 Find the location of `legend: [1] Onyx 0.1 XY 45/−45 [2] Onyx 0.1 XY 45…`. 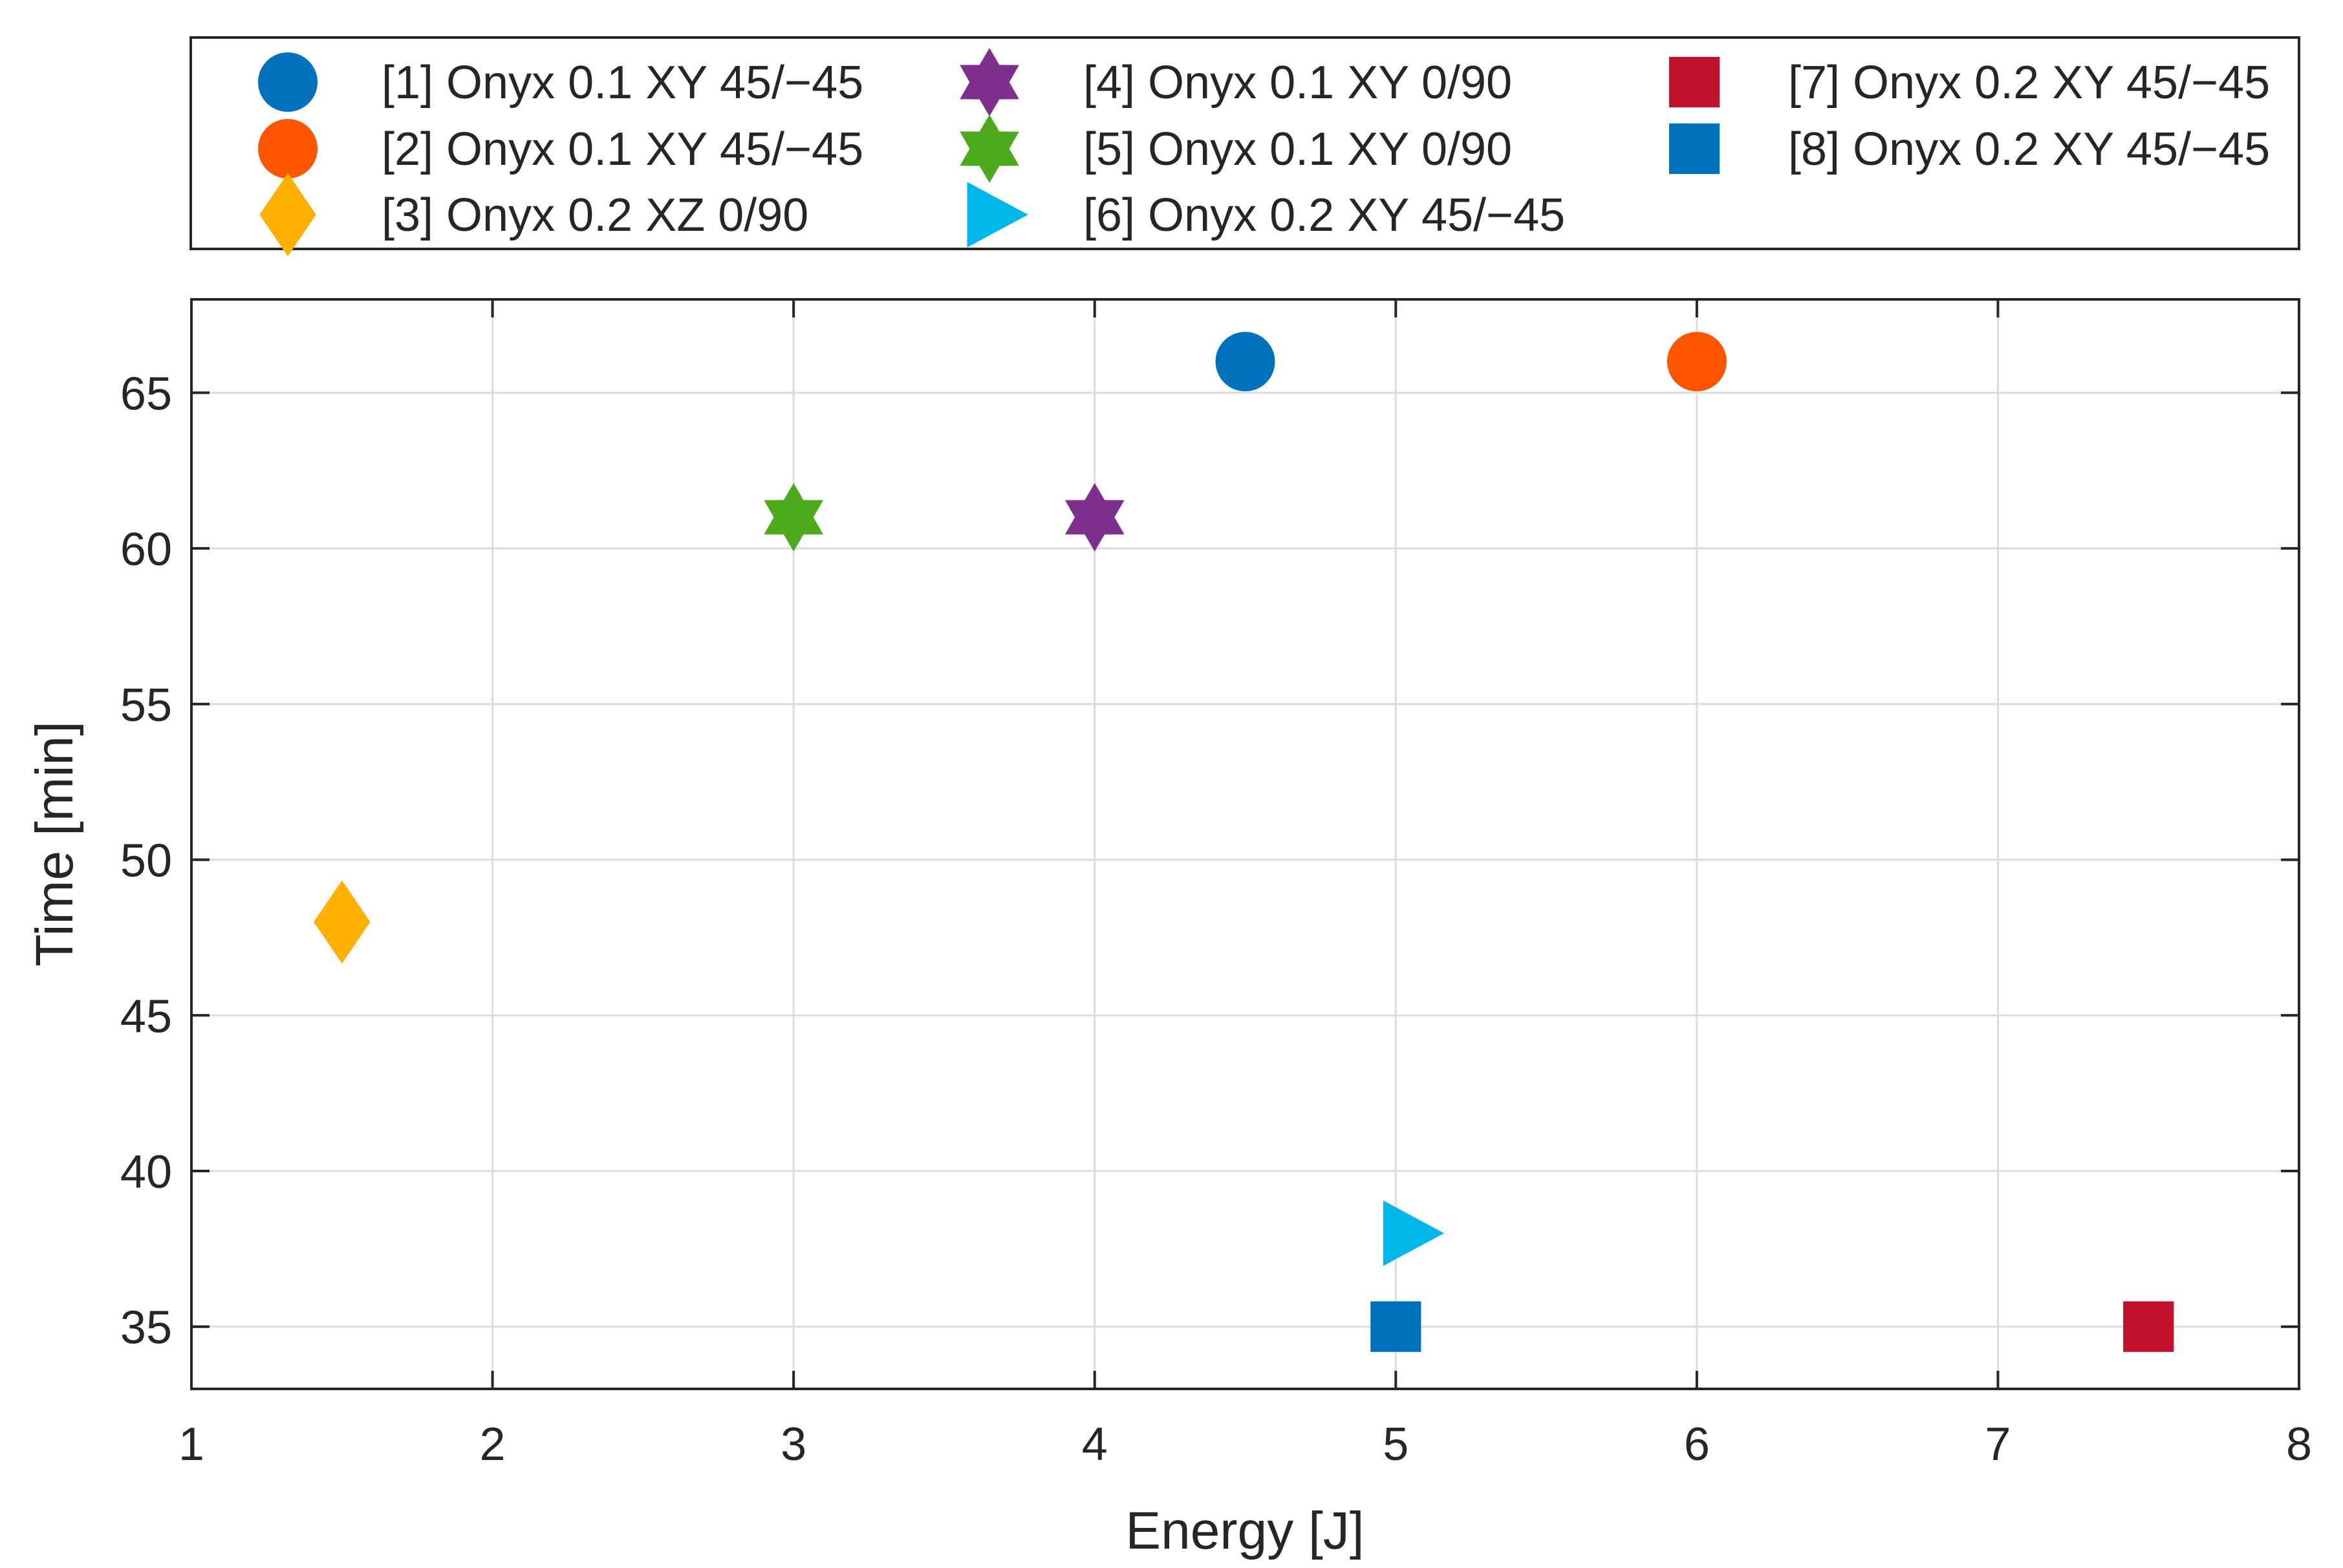

legend: [1] Onyx 0.1 XY 45/−45 [2] Onyx 0.1 XY 45… is located at coordinates (1244, 146).